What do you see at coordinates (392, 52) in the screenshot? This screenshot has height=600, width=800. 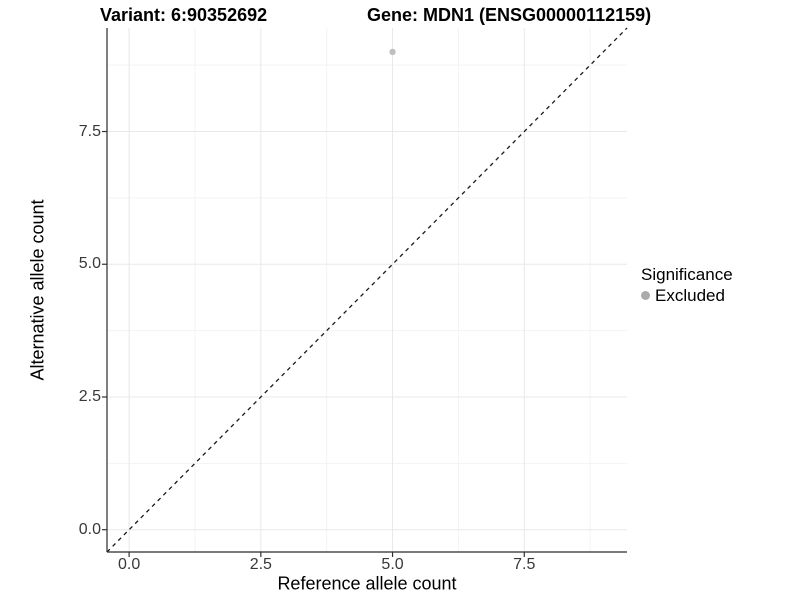 I see `data-point` at bounding box center [392, 52].